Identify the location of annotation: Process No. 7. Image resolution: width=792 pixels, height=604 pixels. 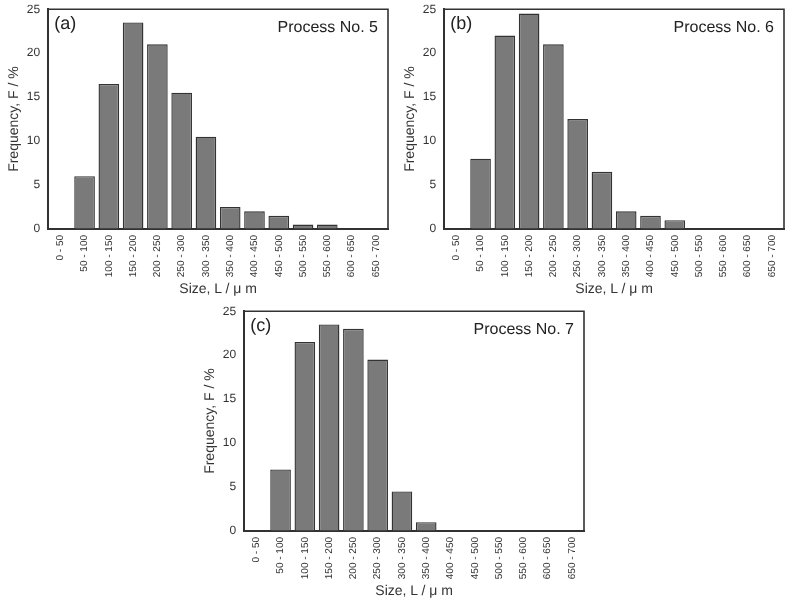
(524, 328).